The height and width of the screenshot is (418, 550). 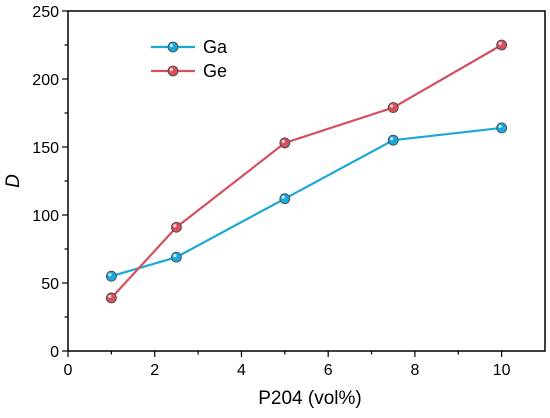 I want to click on legend-label-ge: Ge, so click(x=215, y=71).